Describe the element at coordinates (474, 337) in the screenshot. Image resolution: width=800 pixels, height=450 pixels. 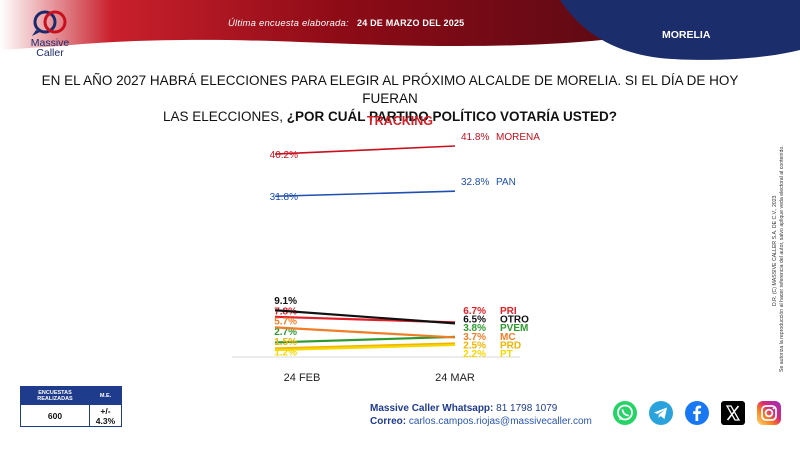
I see `end-value-label: 3.7%` at that location.